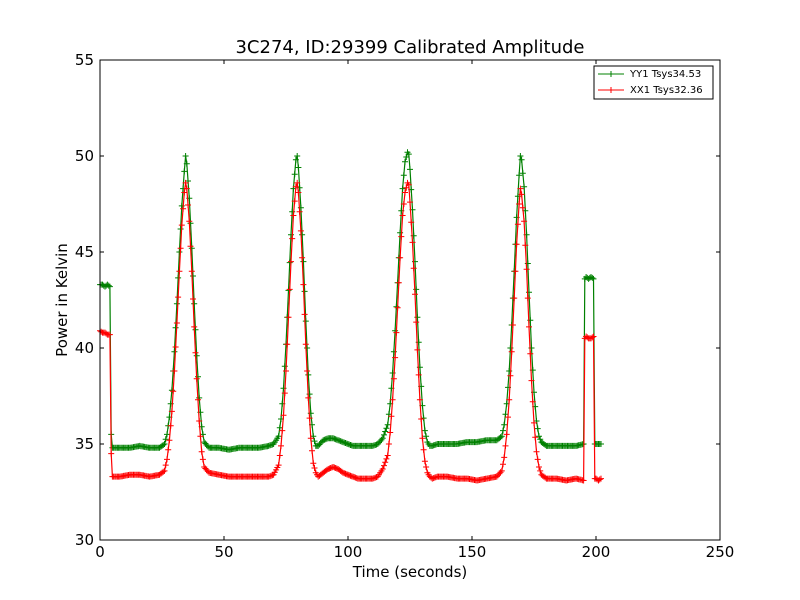 The image size is (800, 600). I want to click on y-tick-label: 30, so click(84, 540).